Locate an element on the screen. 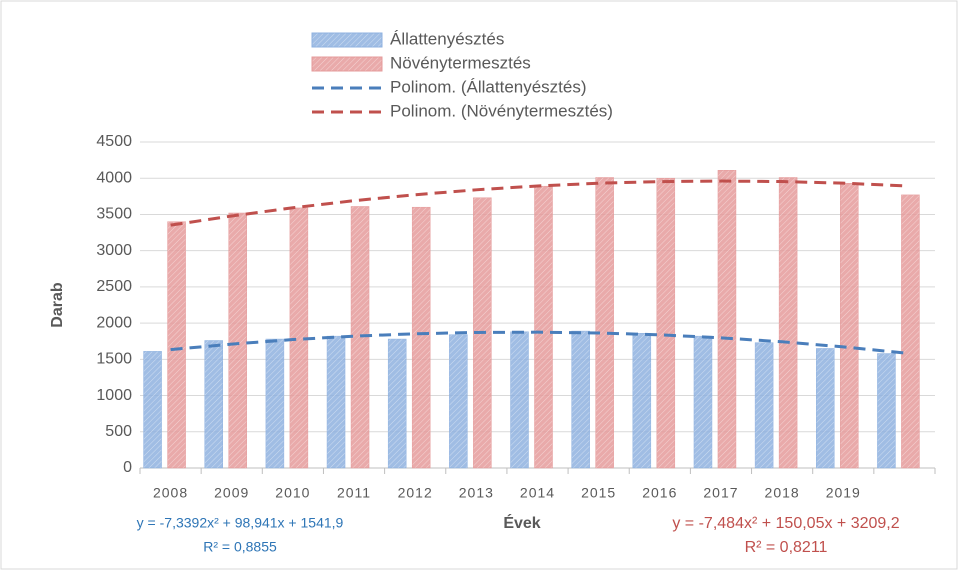 Image resolution: width=958 pixels, height=575 pixels. annotation: y = -7,484x² + 150,05x + 3209,2 is located at coordinates (785, 523).